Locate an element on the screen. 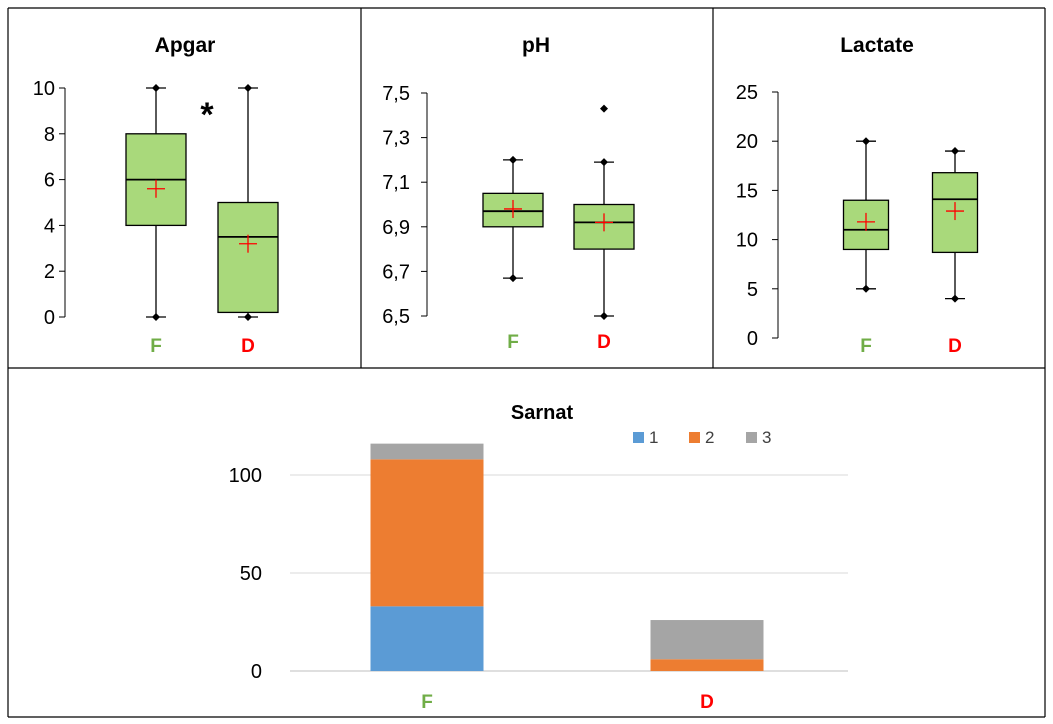 This screenshot has width=1053, height=724. legend-label: 1 is located at coordinates (653, 437).